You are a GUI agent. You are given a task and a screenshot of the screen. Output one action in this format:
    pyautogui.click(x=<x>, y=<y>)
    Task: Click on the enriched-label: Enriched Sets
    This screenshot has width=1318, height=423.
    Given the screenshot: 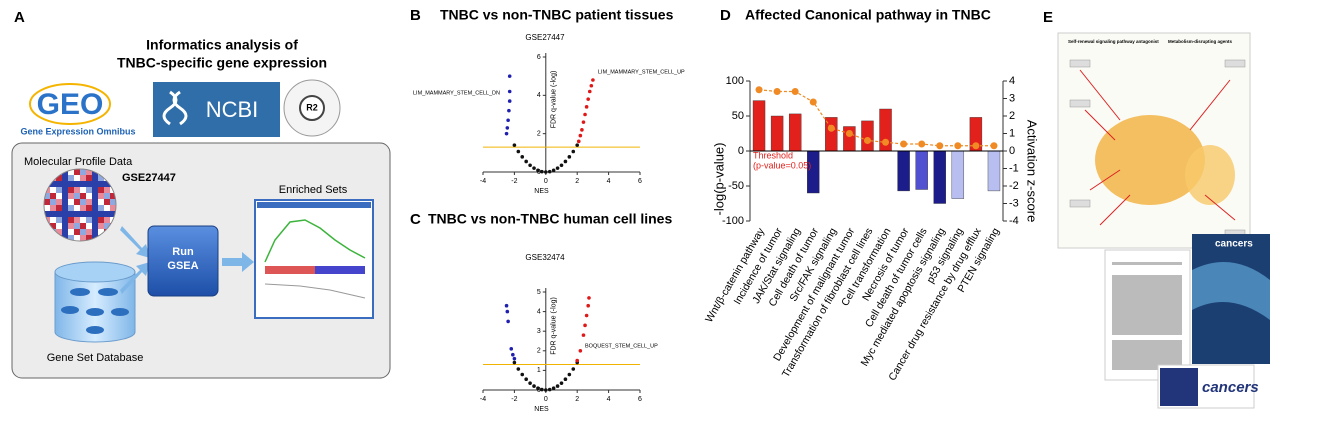 What is the action you would take?
    pyautogui.click(x=313, y=190)
    